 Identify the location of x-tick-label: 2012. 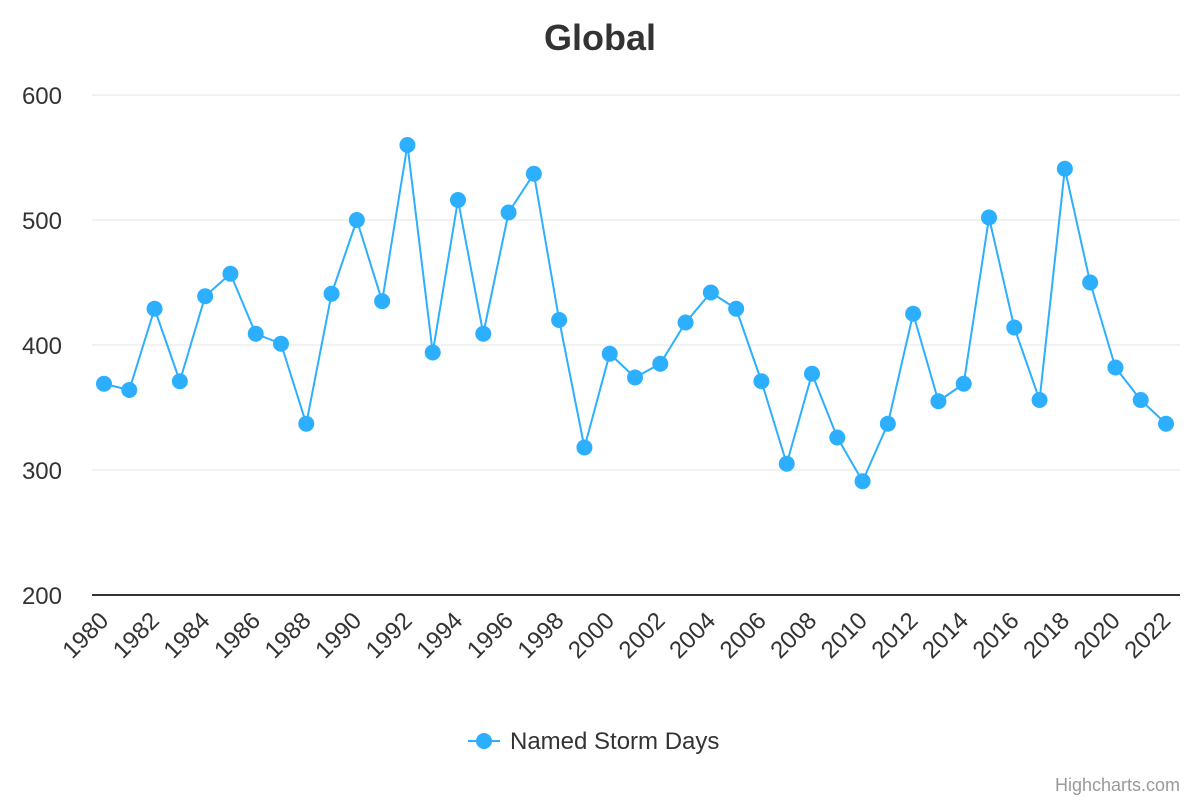
(895, 635).